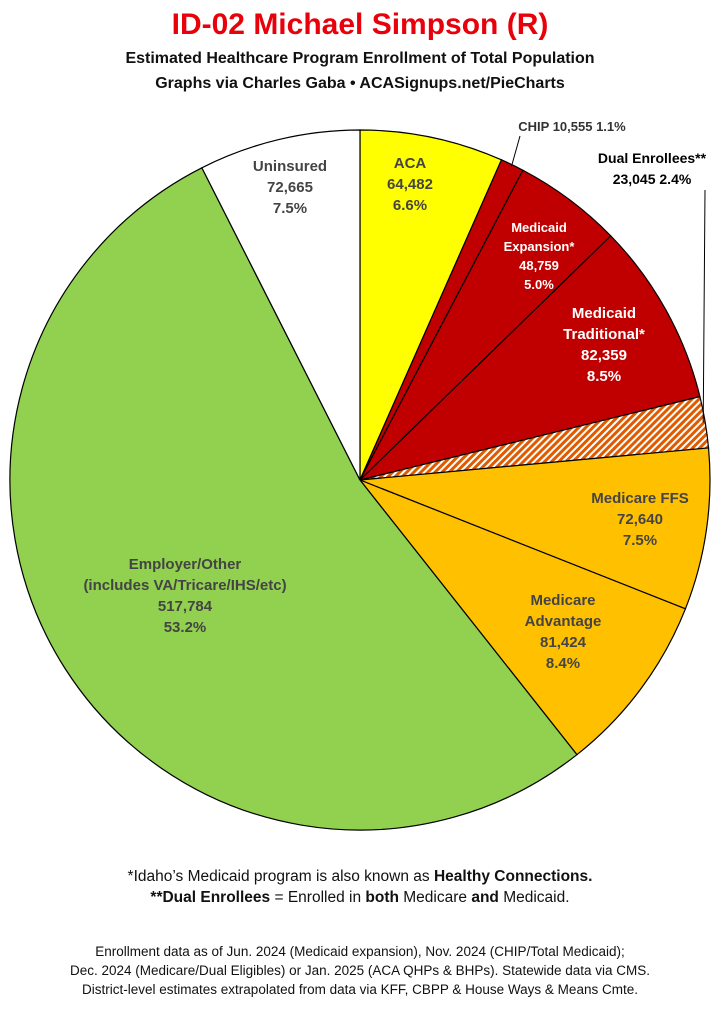 The height and width of the screenshot is (1010, 720). I want to click on pie-slice-aca, so click(431, 305).